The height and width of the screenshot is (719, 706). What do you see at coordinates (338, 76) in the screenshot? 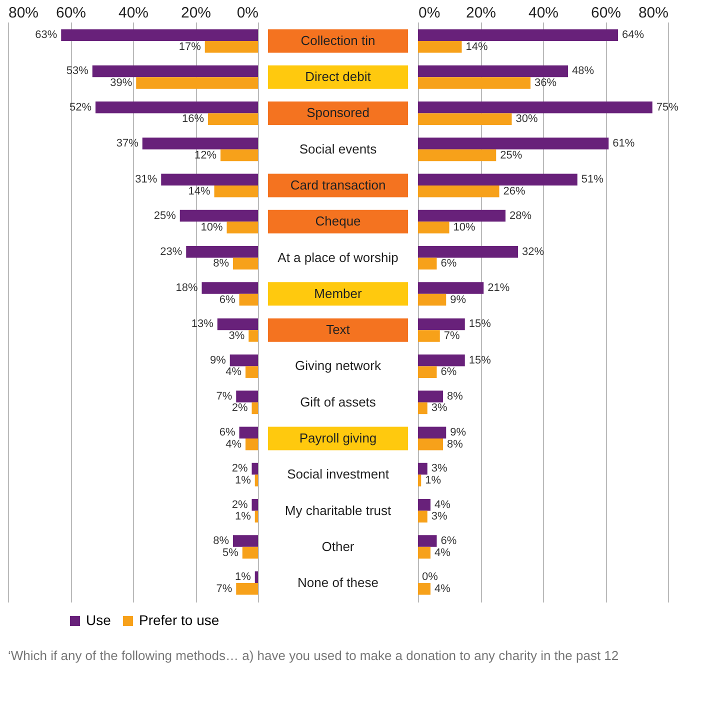
I see `category-label: Direct debit` at bounding box center [338, 76].